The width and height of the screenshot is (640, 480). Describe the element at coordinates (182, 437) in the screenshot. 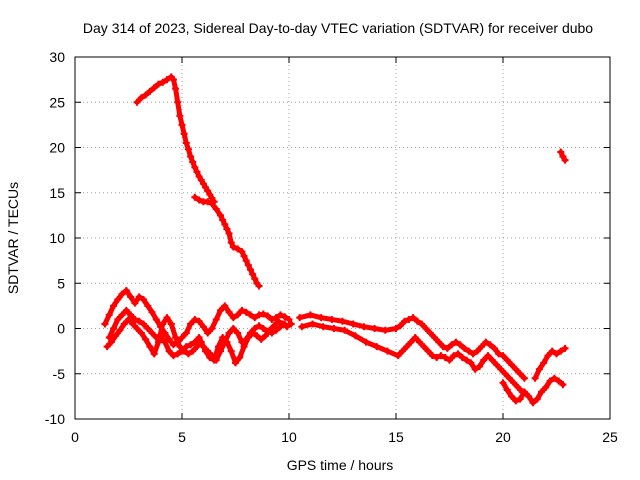

I see `x-tick-label: 5` at that location.